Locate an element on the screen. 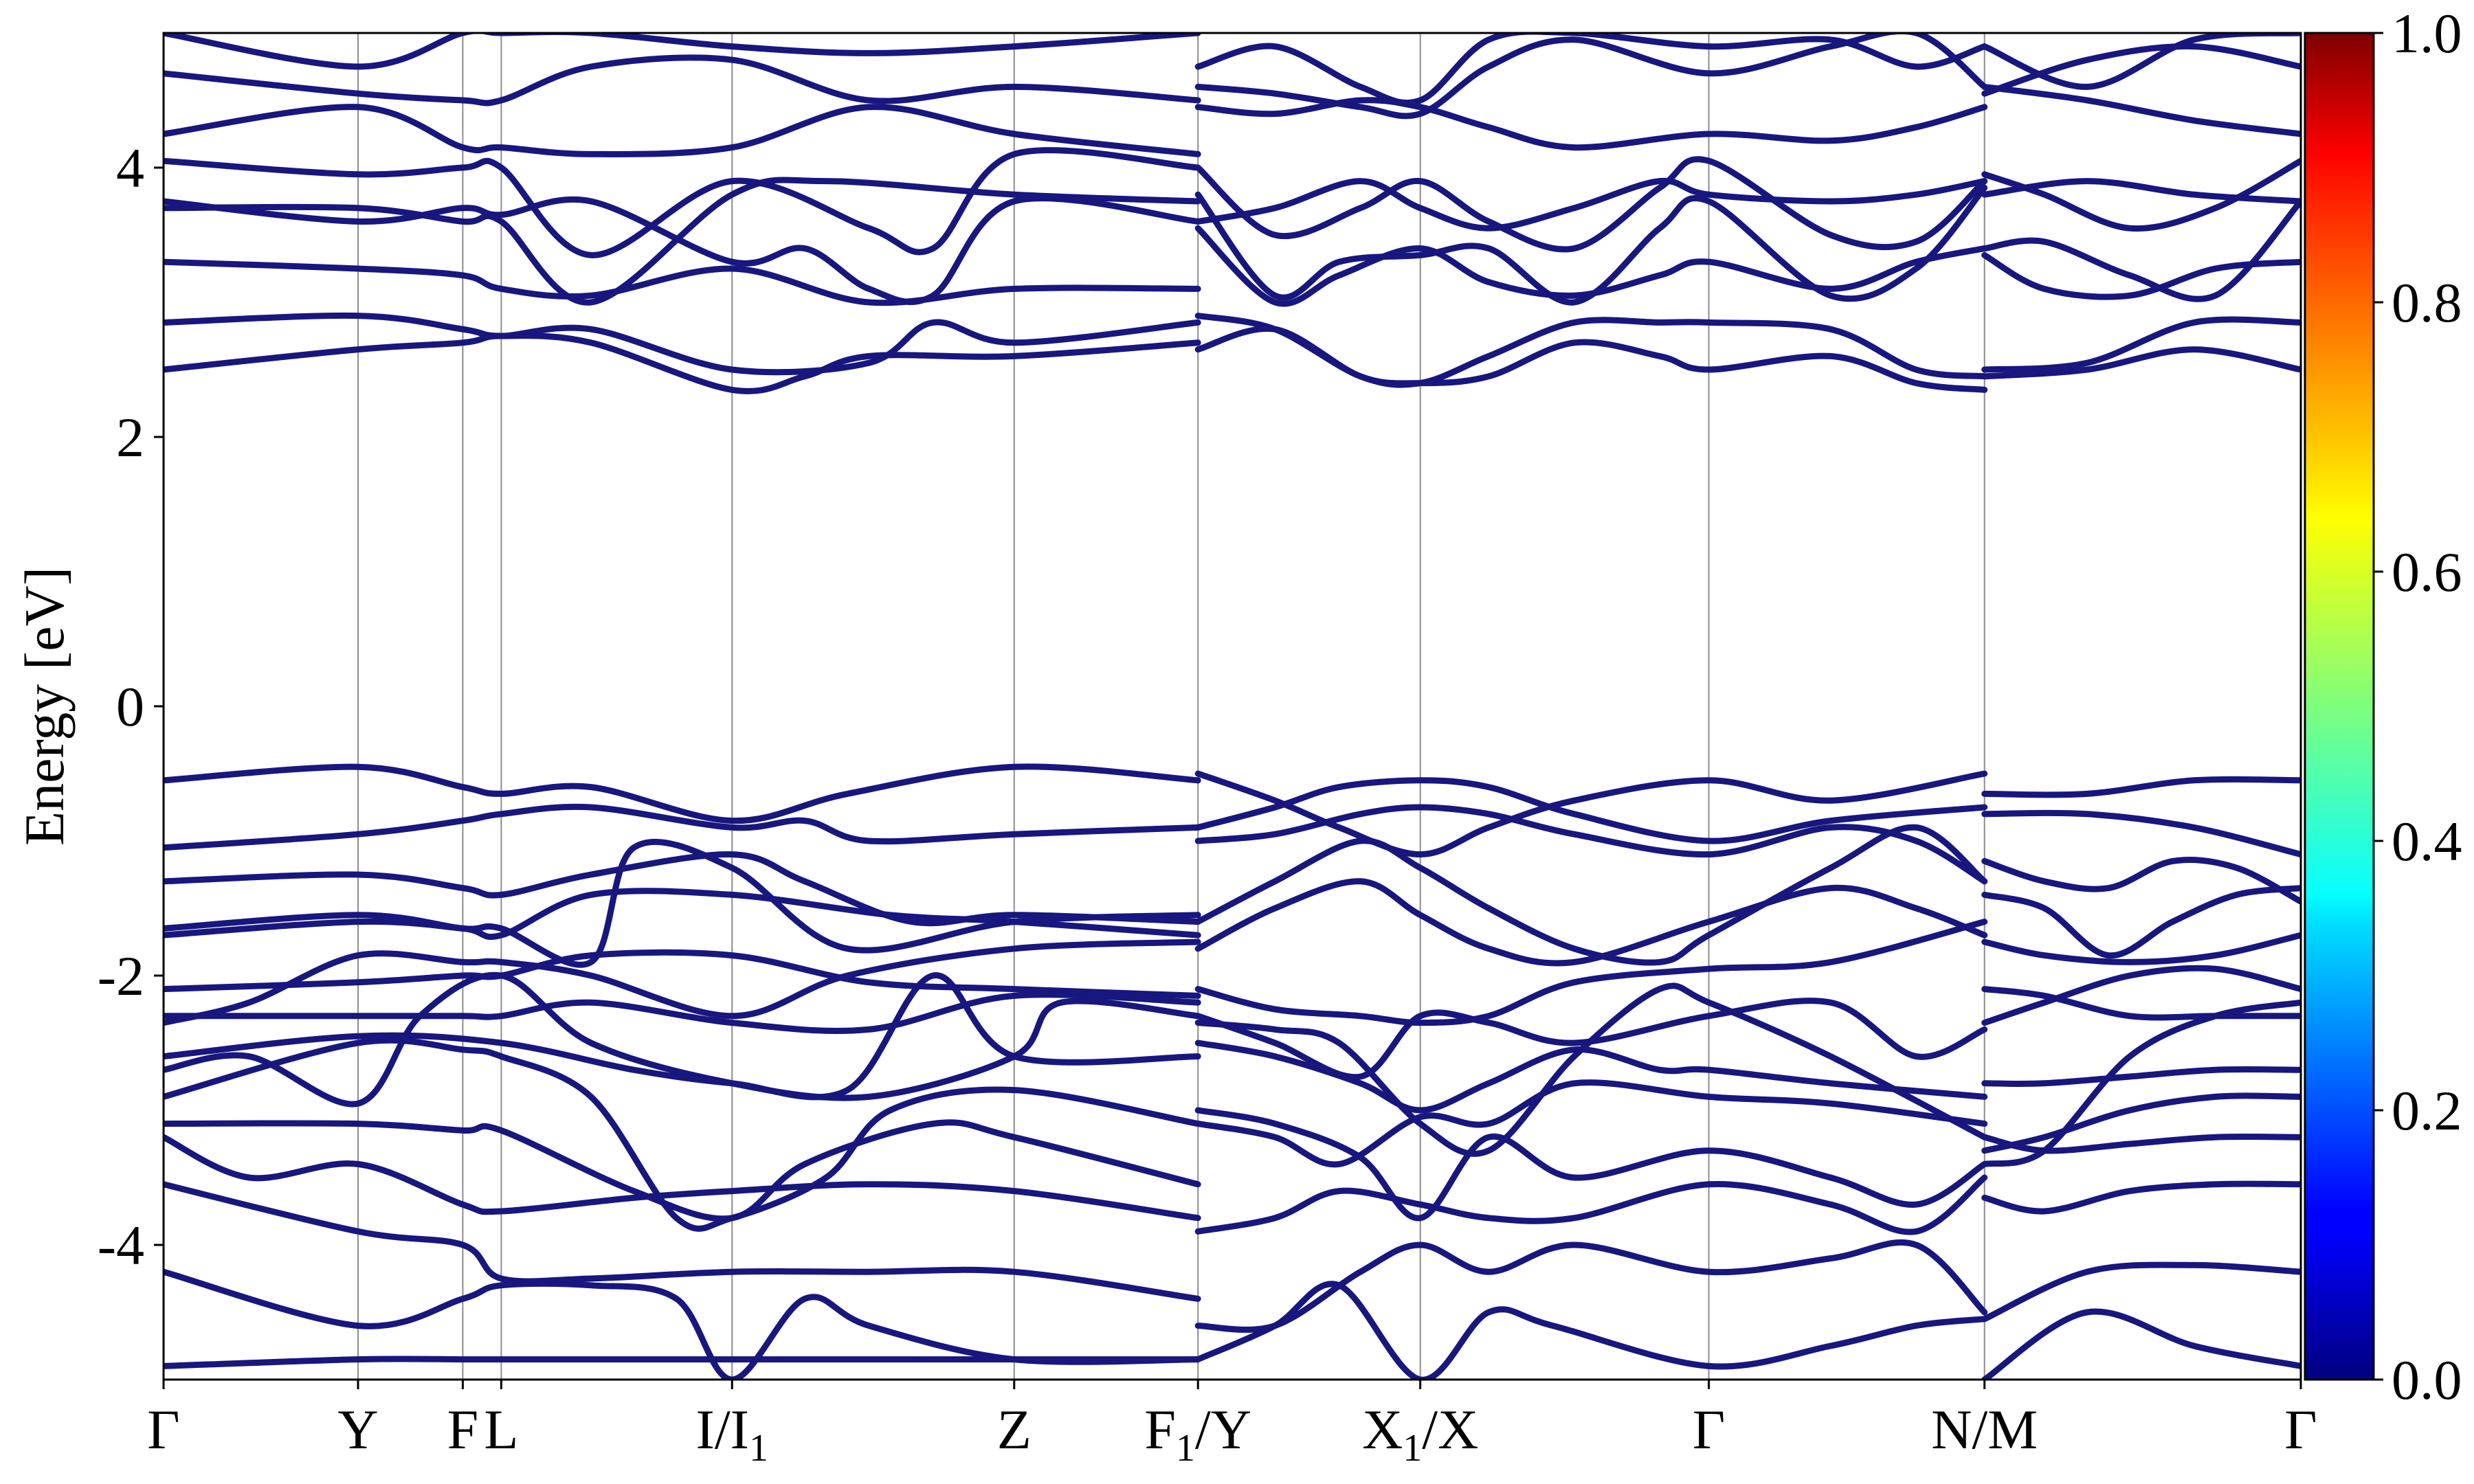  y-tick-label: 0 is located at coordinates (130, 706).